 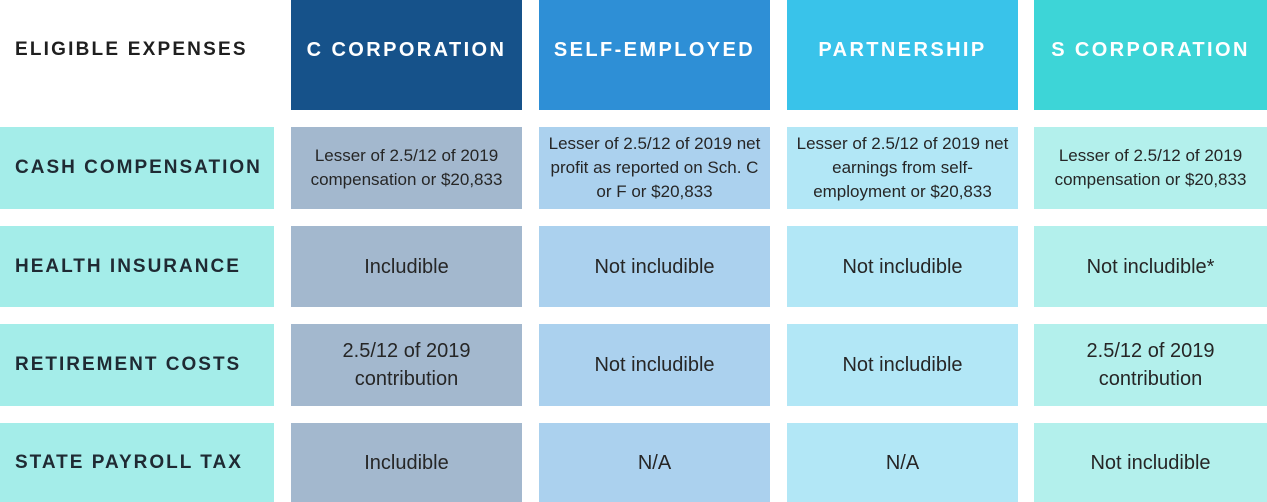 What do you see at coordinates (902, 55) in the screenshot?
I see `column-header-partnership: PARTNERSHIP` at bounding box center [902, 55].